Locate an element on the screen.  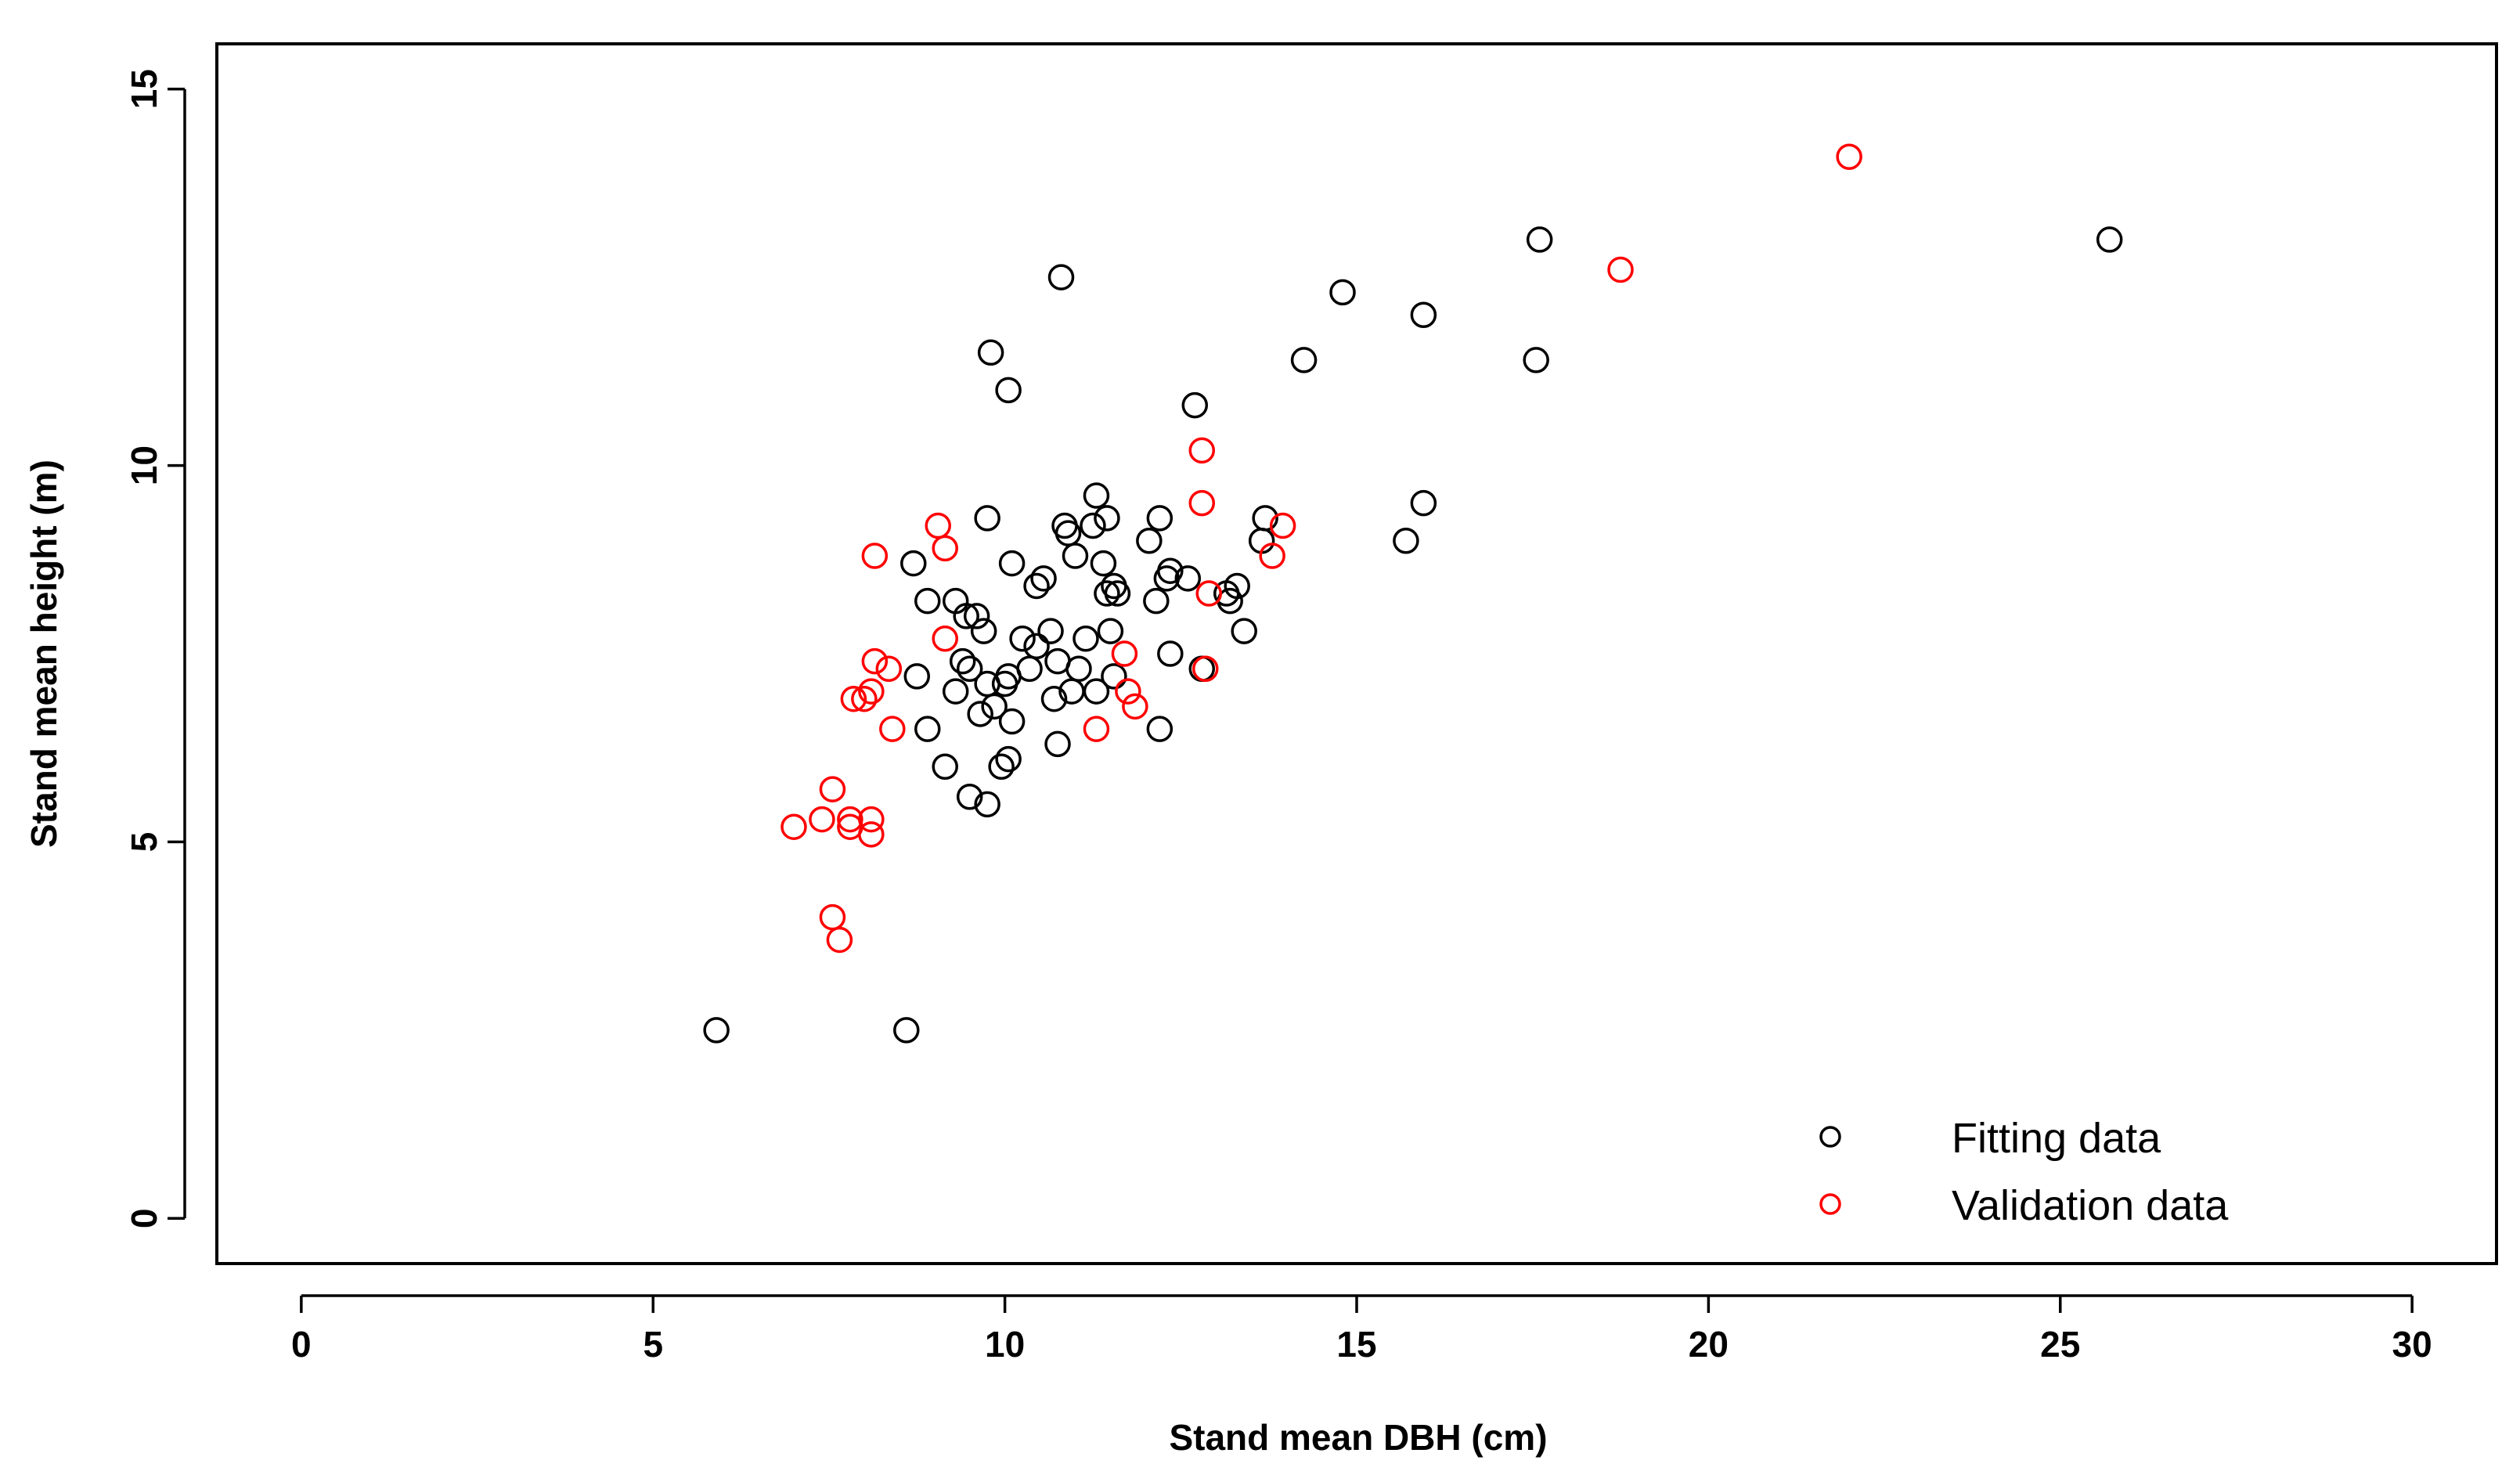
y-tick-label: 15 is located at coordinates (144, 89).